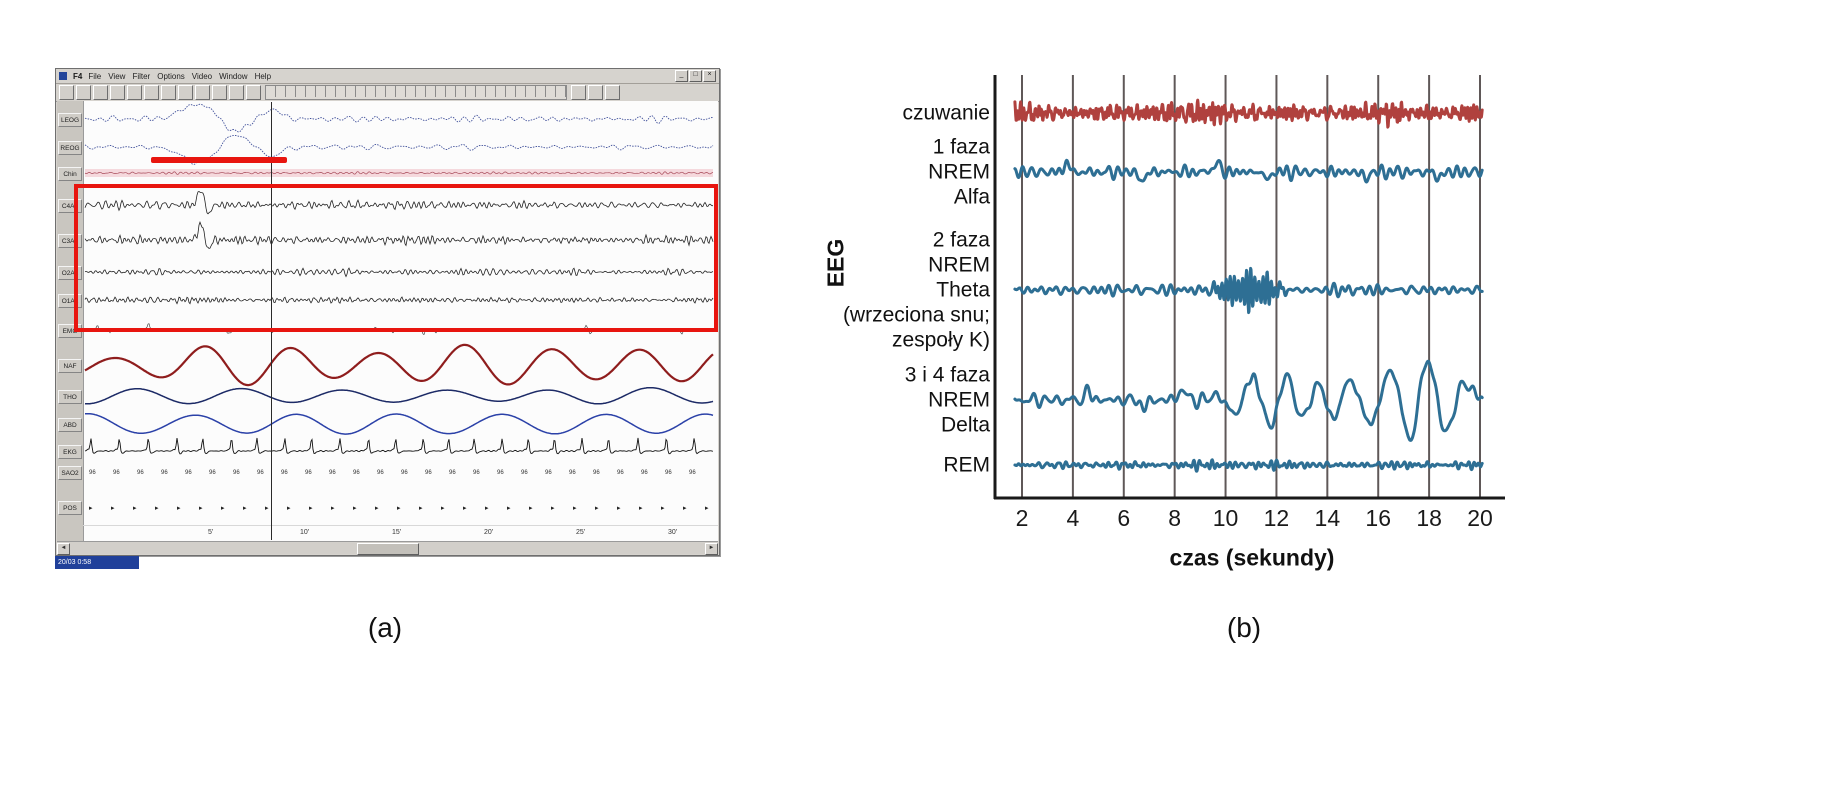 This screenshot has width=1823, height=802. What do you see at coordinates (1072, 518) in the screenshot?
I see `x-tick-label: 4` at bounding box center [1072, 518].